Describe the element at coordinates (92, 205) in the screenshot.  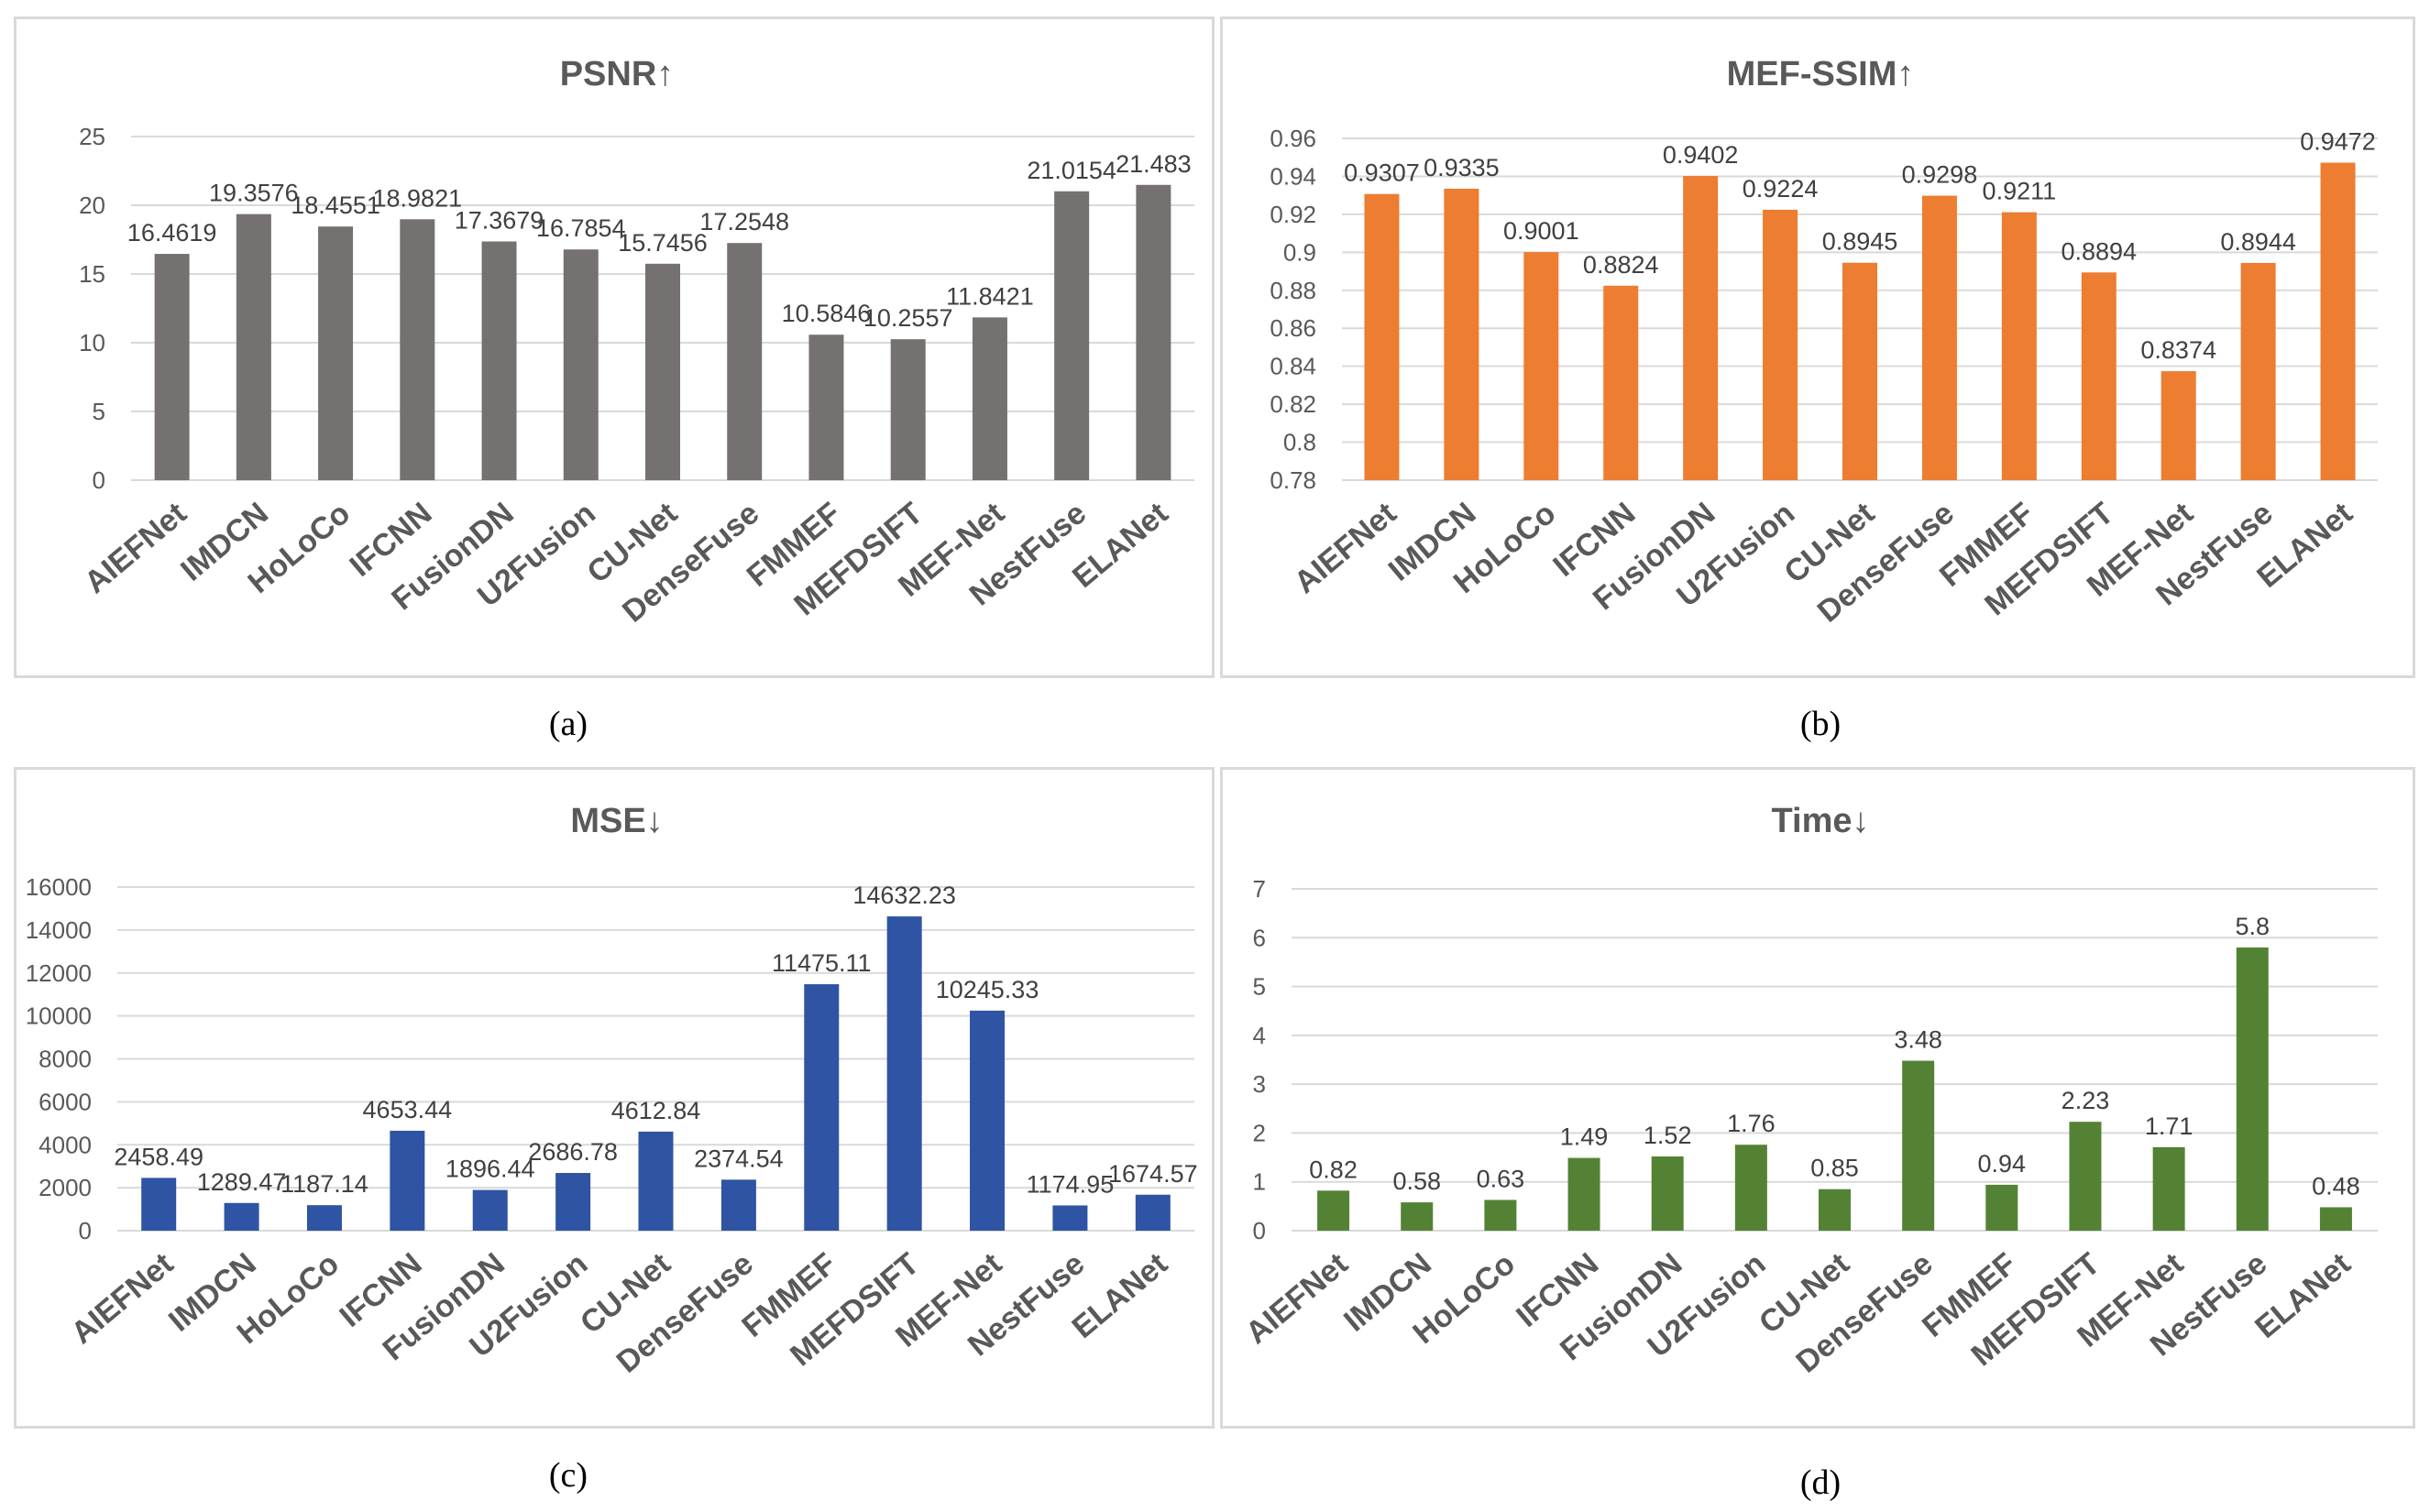
I see `y-tick-label: 20` at that location.